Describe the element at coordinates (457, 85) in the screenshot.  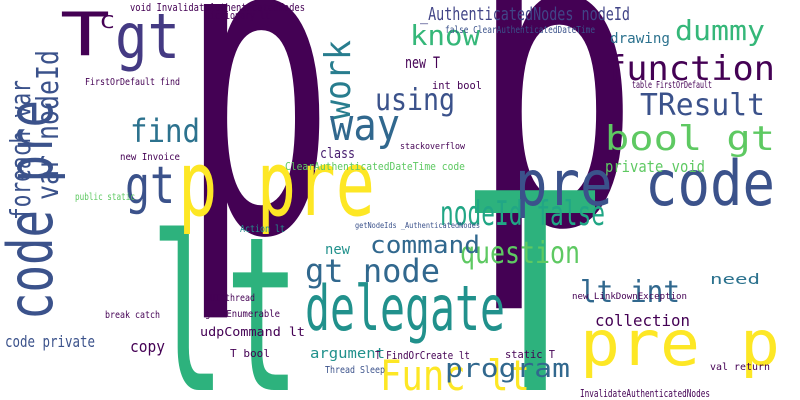
I see `word: int bool` at that location.